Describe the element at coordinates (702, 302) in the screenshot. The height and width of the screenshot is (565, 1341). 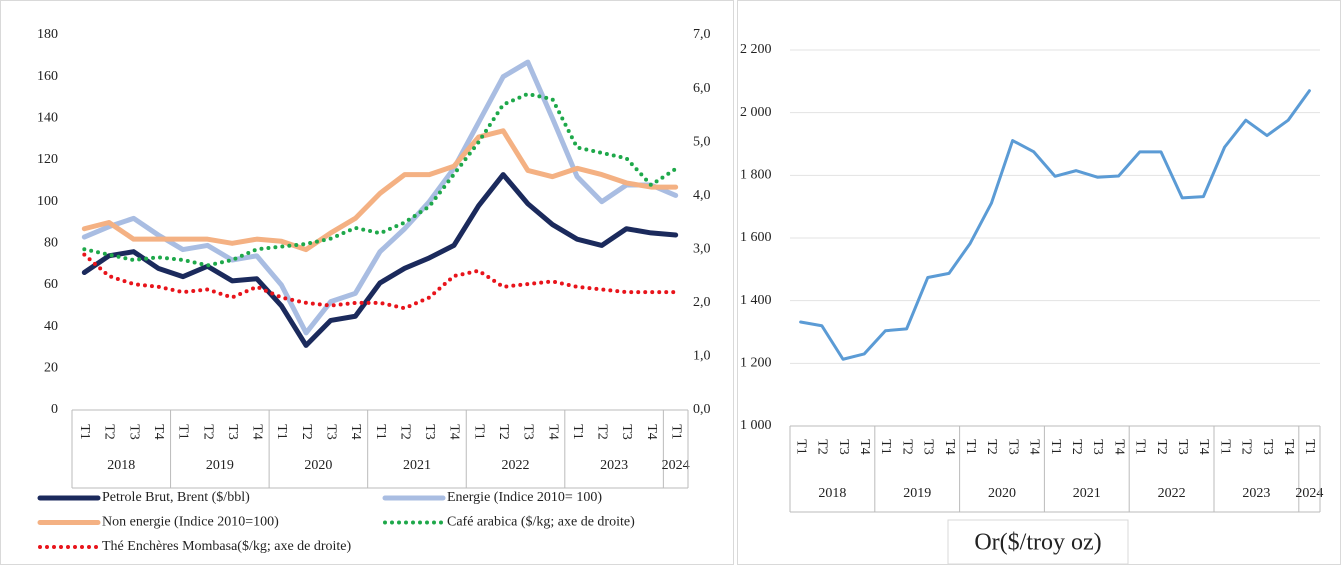
I see `y2-tick-label: 2,0` at that location.